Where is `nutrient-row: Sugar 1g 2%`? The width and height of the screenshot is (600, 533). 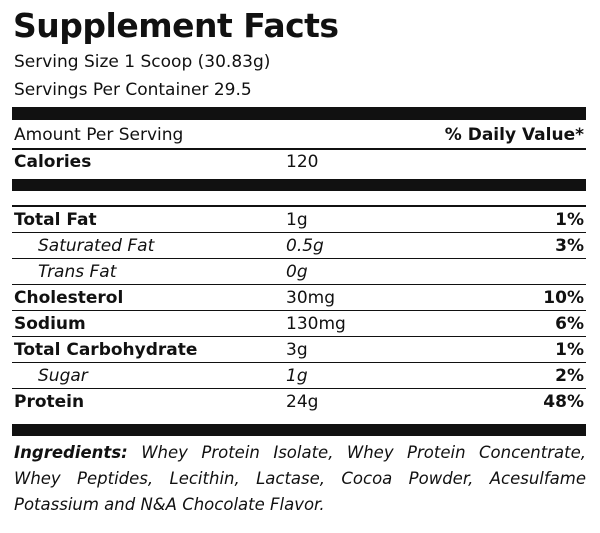 nutrient-row: Sugar 1g 2% is located at coordinates (299, 376).